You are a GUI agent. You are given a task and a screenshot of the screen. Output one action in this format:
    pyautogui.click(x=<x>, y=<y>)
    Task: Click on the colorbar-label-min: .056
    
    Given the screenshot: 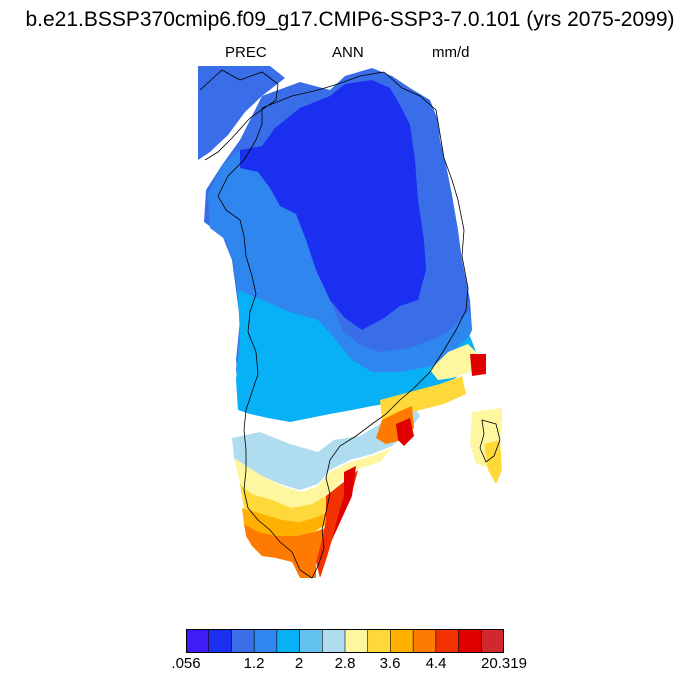 What is the action you would take?
    pyautogui.click(x=186, y=663)
    